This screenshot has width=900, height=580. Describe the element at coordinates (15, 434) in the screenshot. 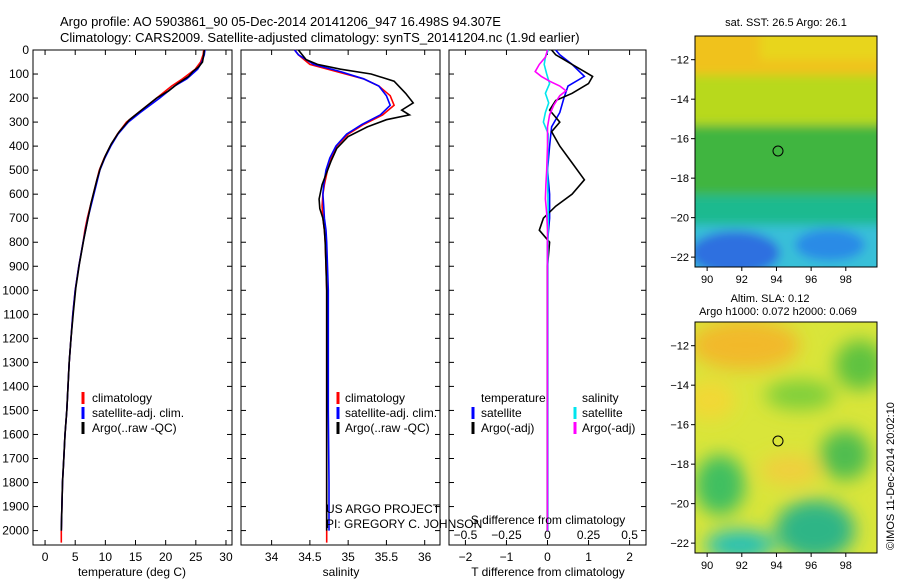

I see `y-tick-label: 1600` at that location.